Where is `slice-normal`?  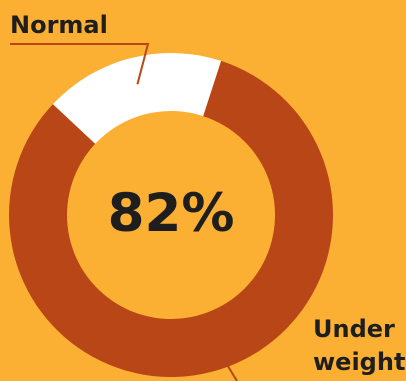
slice-normal is located at coordinates (137, 98).